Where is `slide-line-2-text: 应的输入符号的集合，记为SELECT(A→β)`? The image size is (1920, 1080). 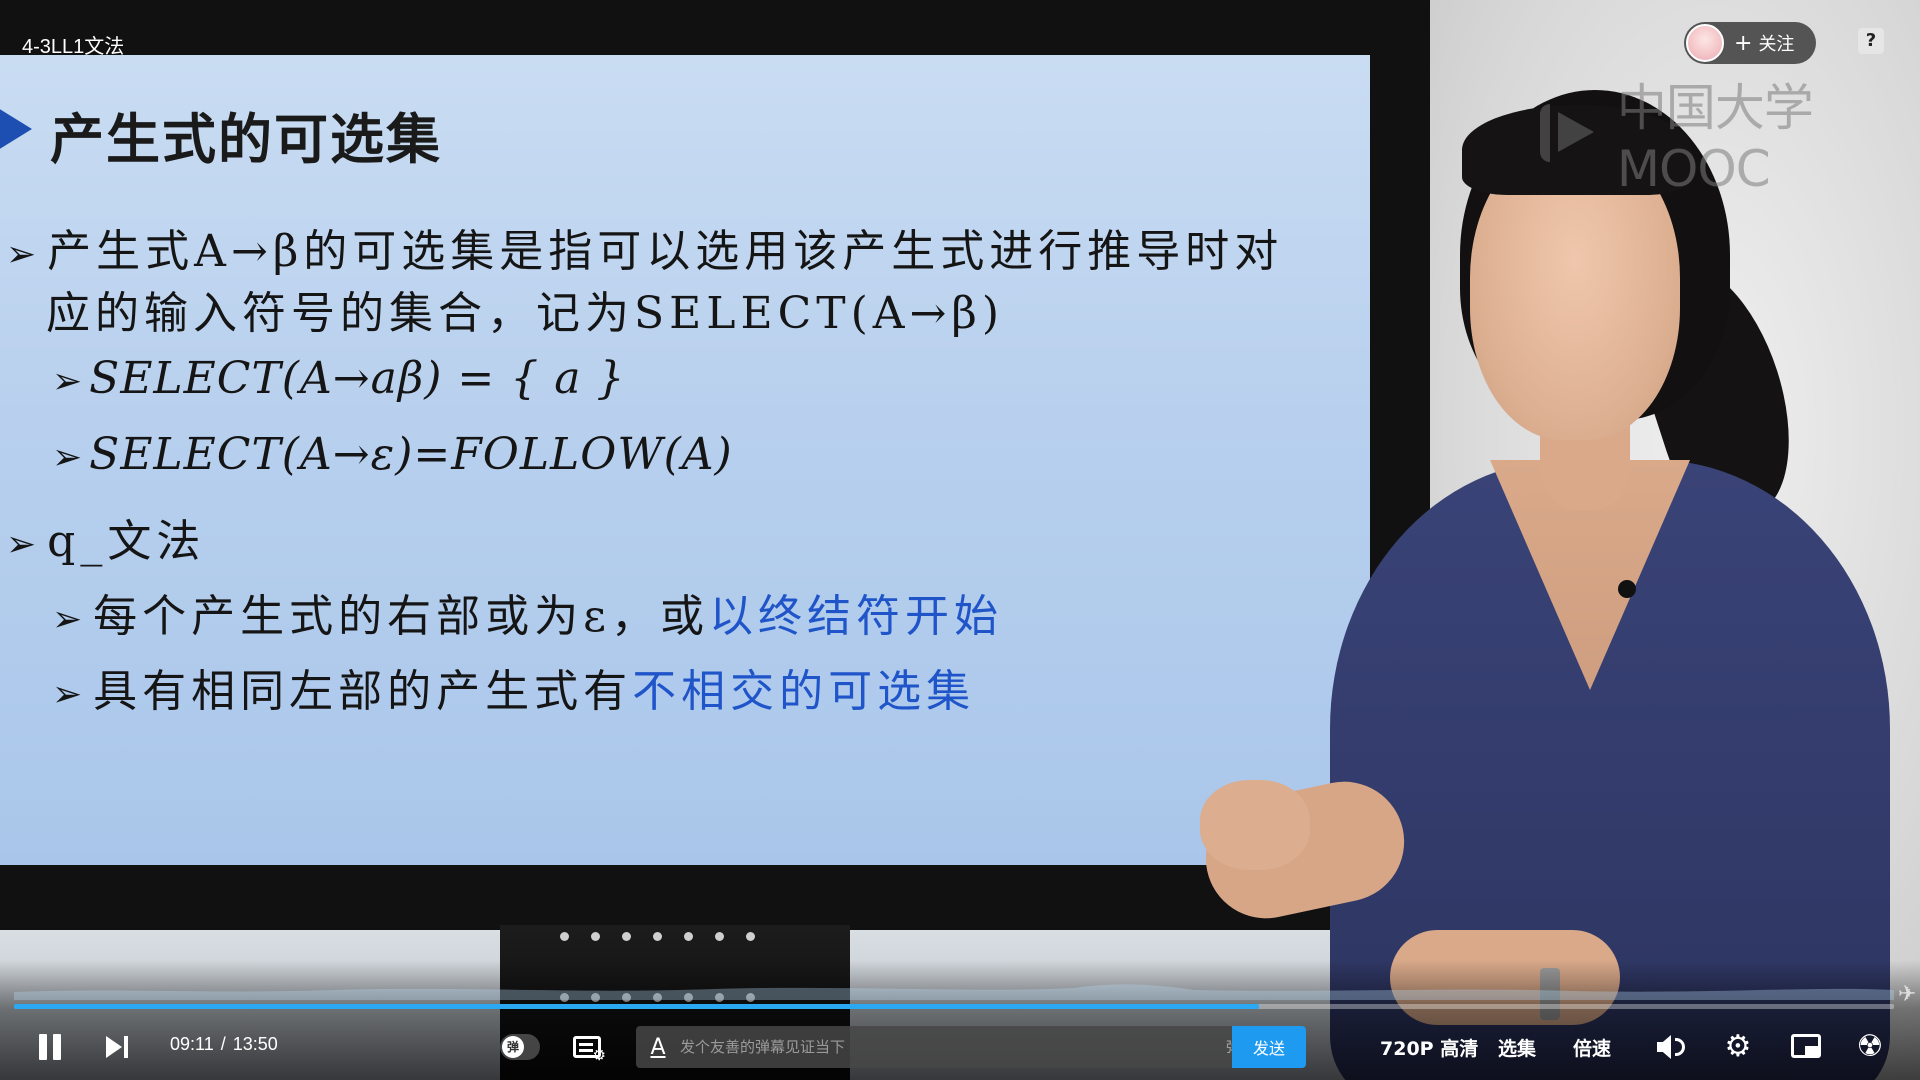
slide-line-2-text: 应的输入符号的集合，记为SELECT(A→β) is located at coordinates (525, 313).